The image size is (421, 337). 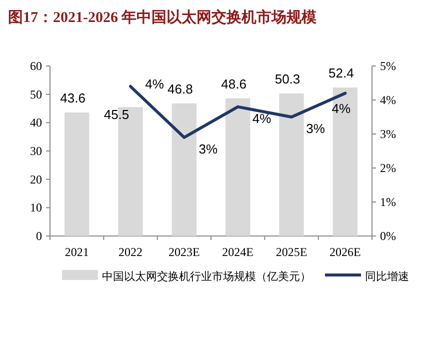 I want to click on y2-tick-label: 2%, so click(x=388, y=168).